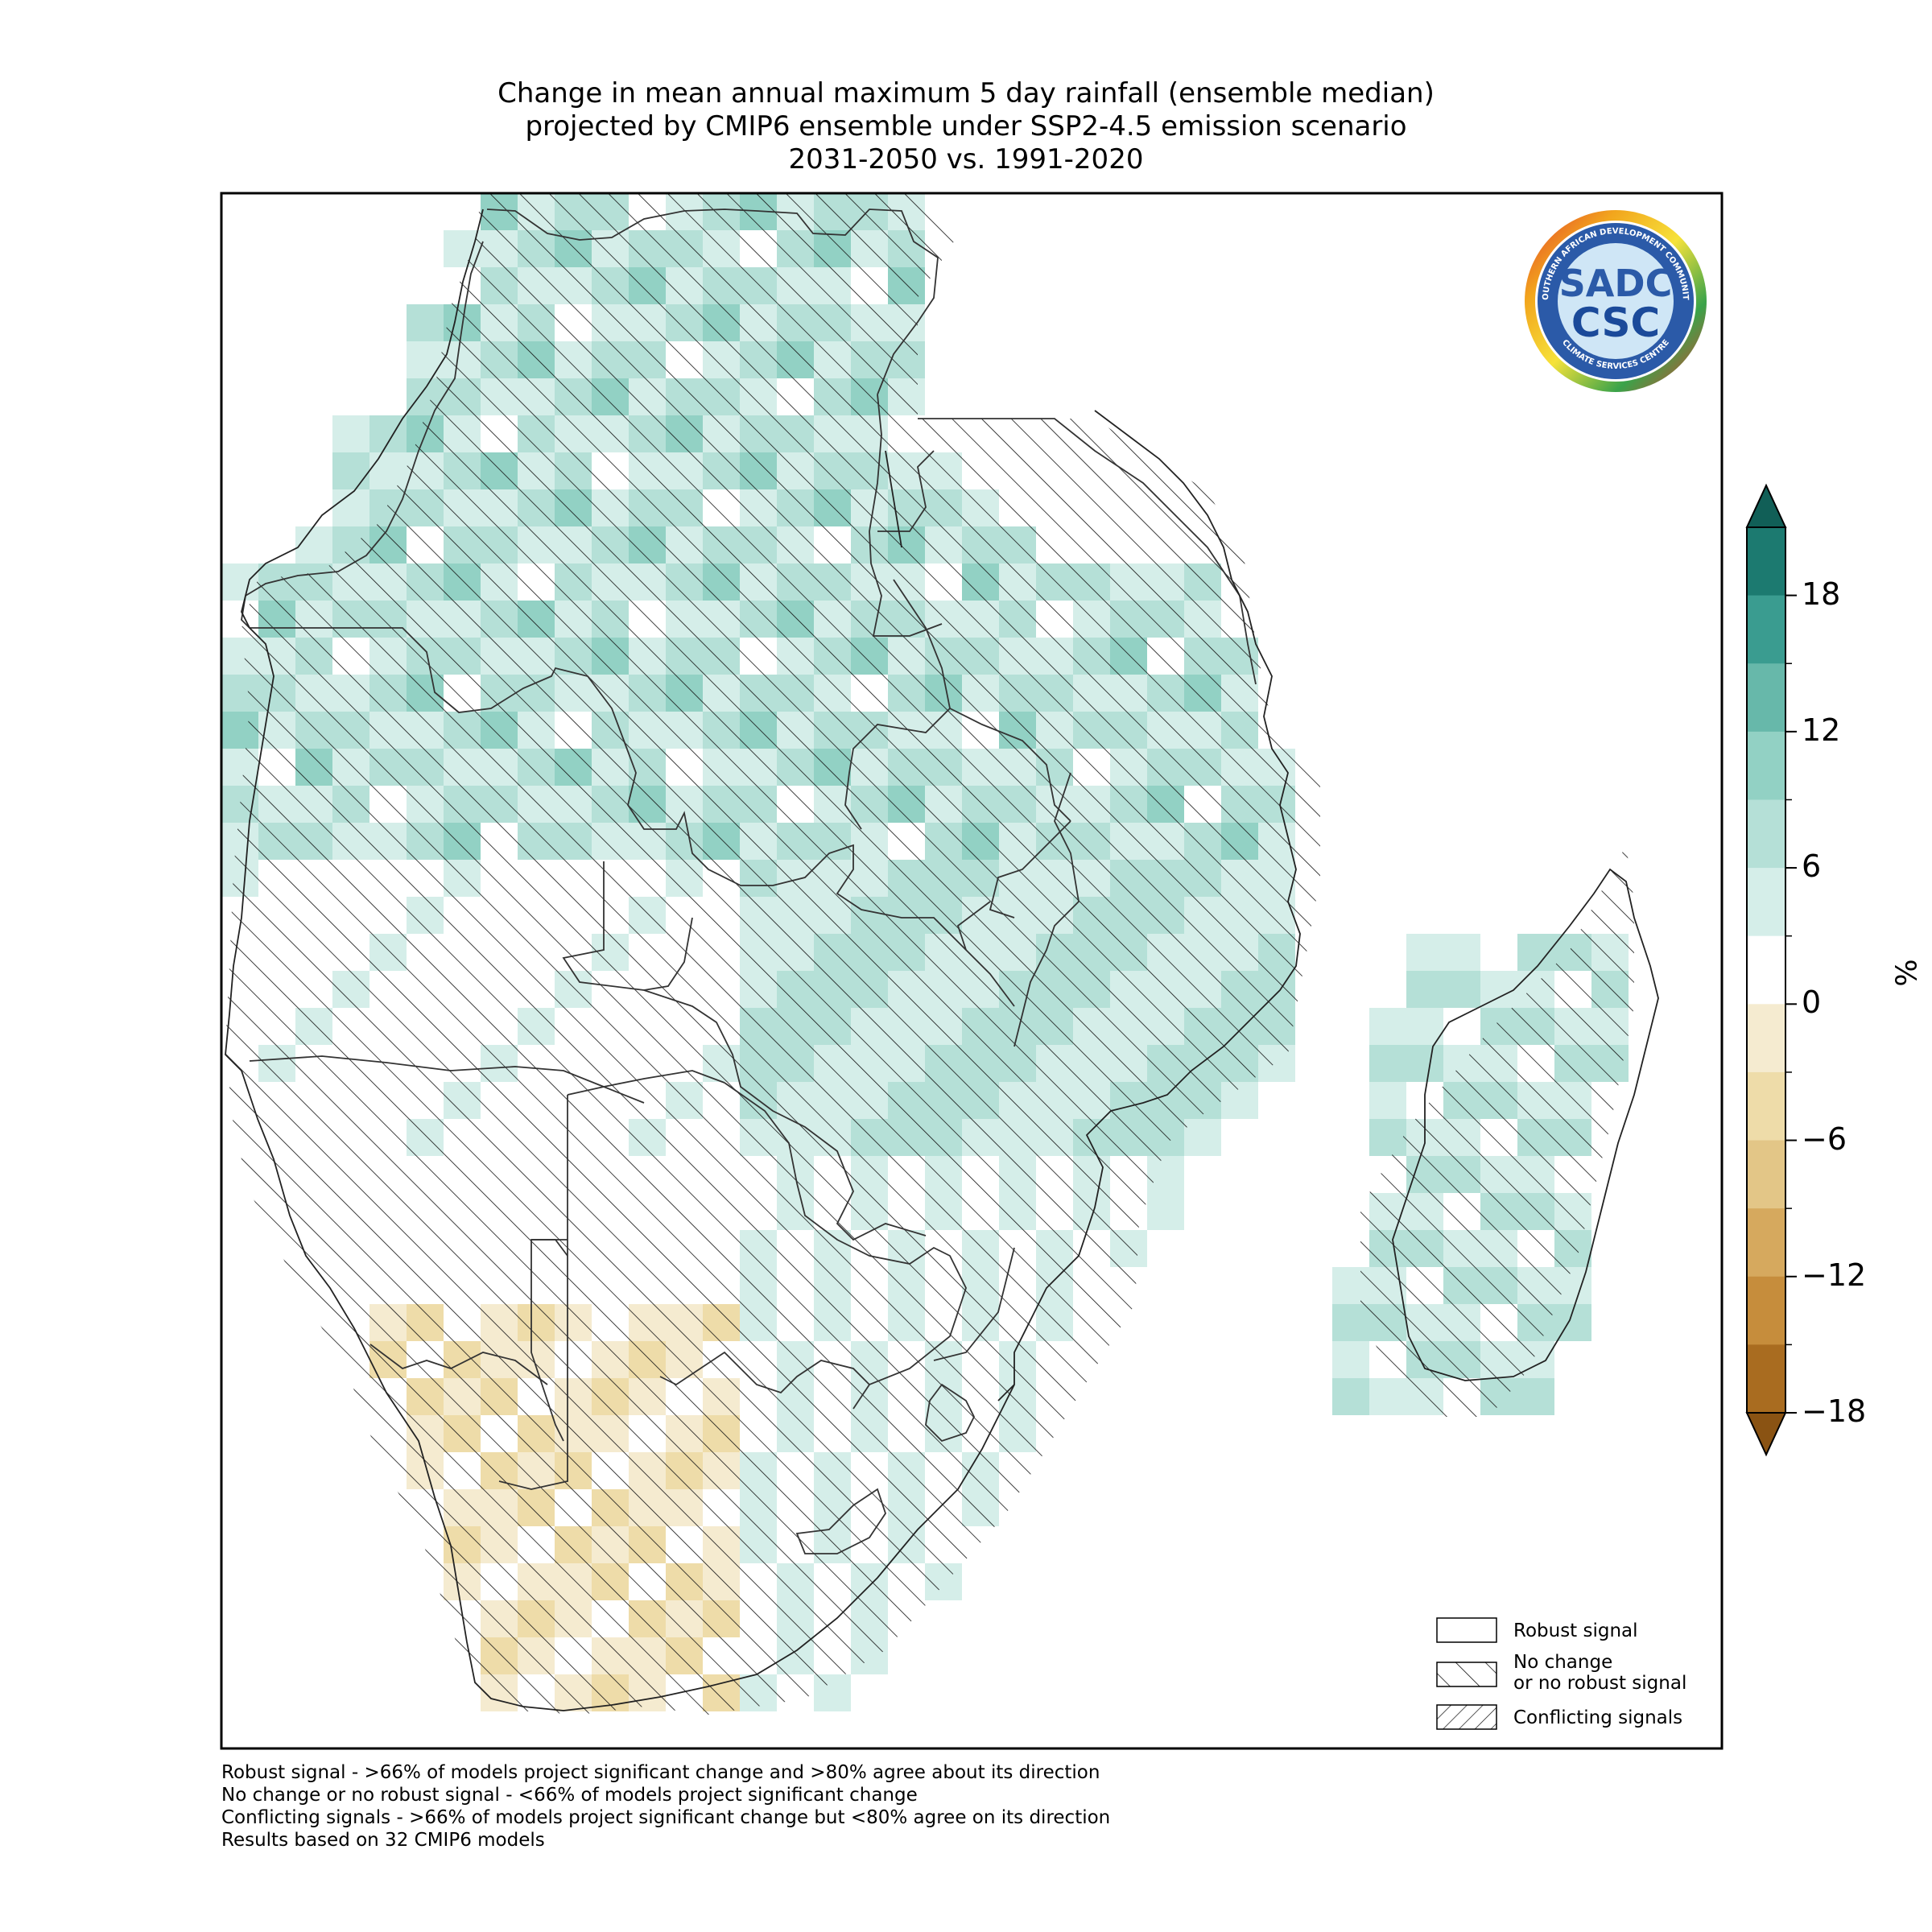 Image resolution: width=1932 pixels, height=1932 pixels. What do you see at coordinates (1575, 1630) in the screenshot?
I see `legend-robust-label: Robust signal` at bounding box center [1575, 1630].